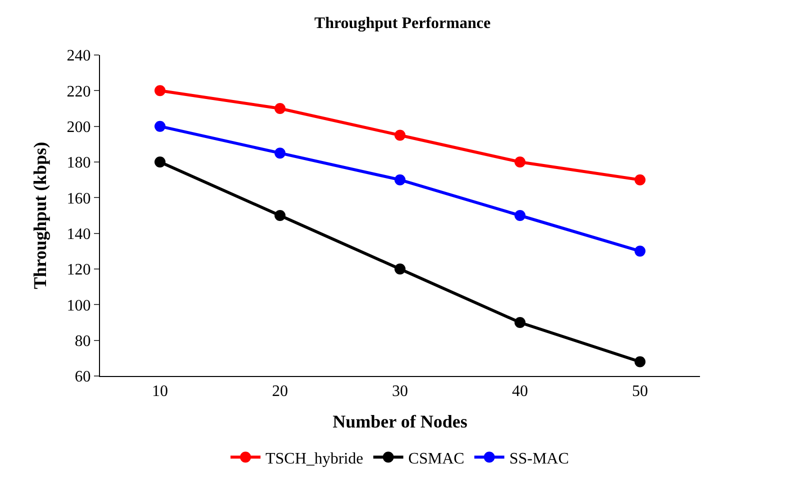 This screenshot has height=486, width=805. I want to click on x-tick-label: 50, so click(640, 391).